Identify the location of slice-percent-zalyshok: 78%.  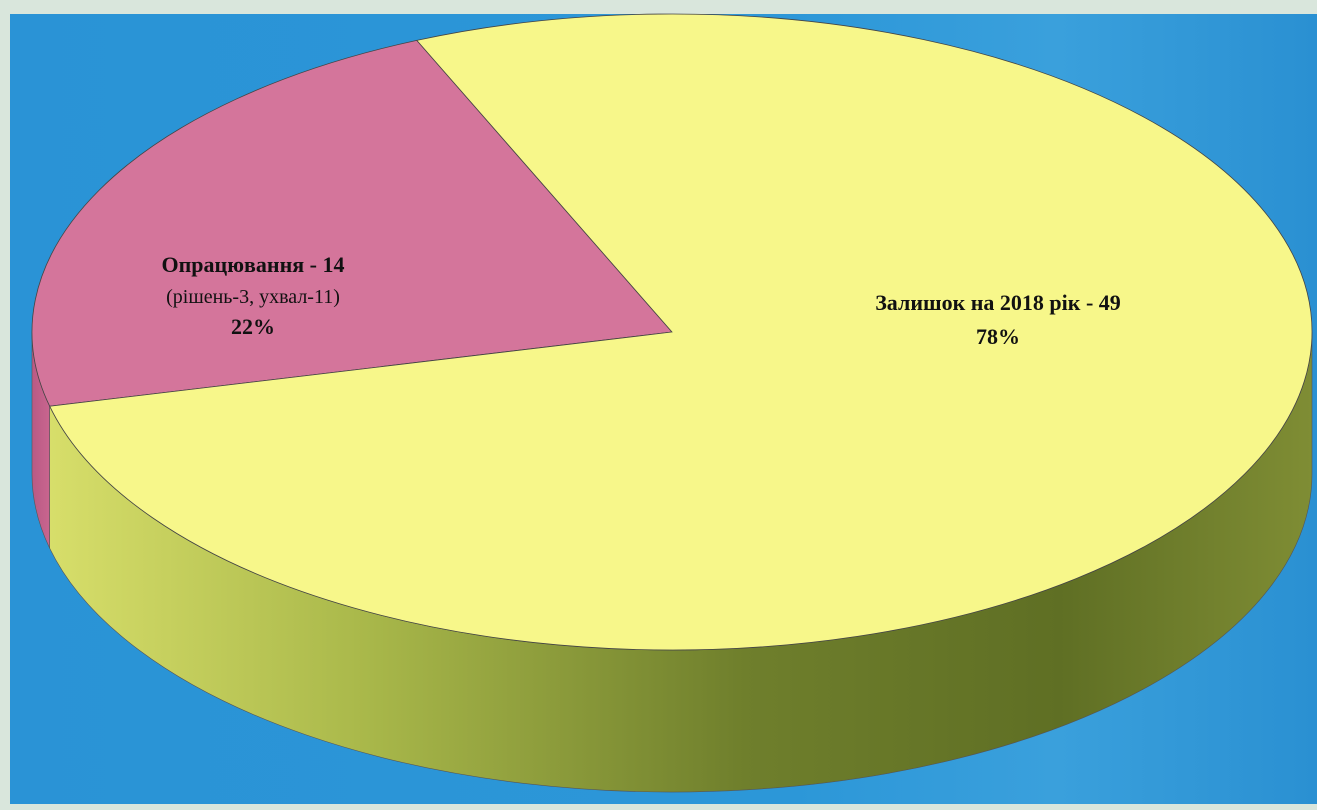
(998, 336).